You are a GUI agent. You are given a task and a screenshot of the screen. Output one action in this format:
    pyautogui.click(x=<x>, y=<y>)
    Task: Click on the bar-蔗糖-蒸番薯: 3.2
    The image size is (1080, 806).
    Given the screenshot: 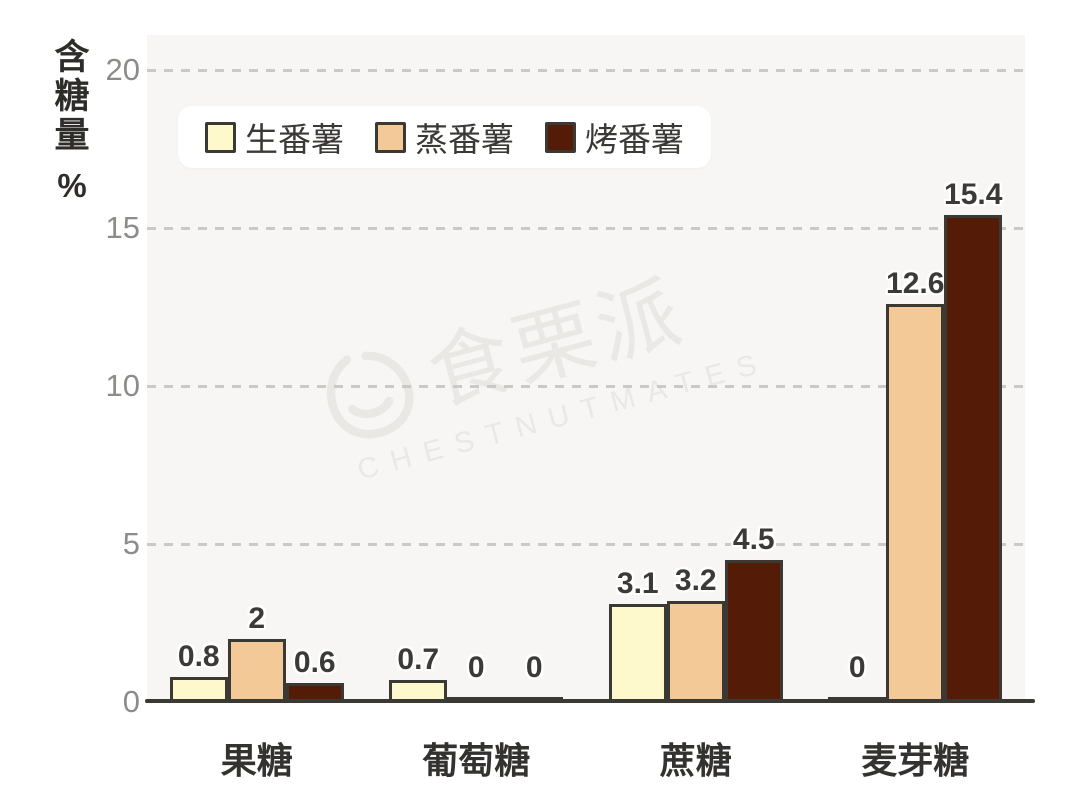 What is the action you would take?
    pyautogui.click(x=695, y=633)
    